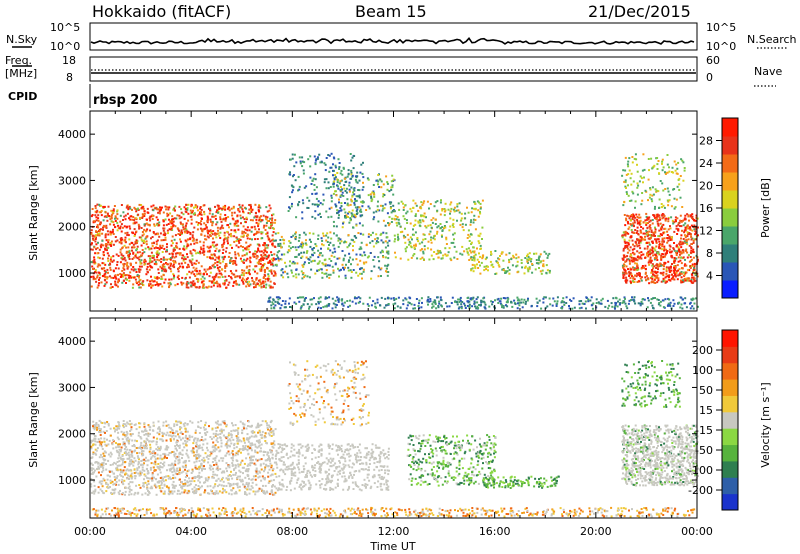  Describe the element at coordinates (72, 227) in the screenshot. I see `ytick-label: 2000` at that location.